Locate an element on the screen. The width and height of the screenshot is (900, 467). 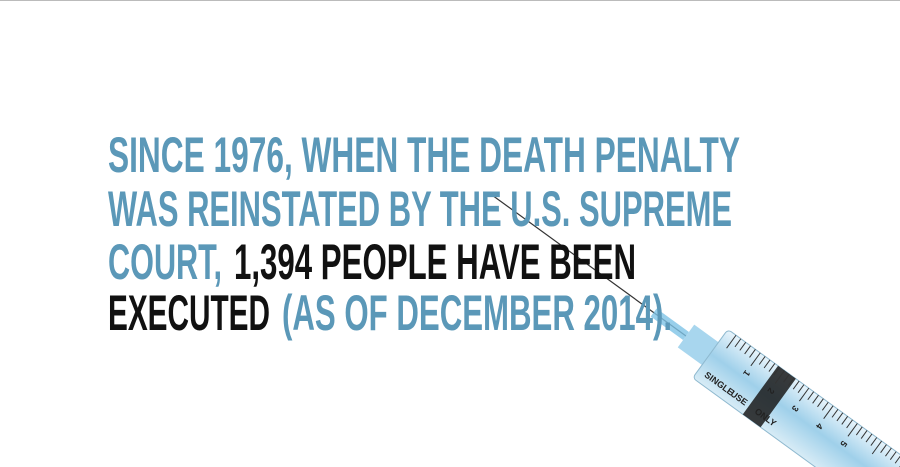
hub is located at coordinates (698, 344).